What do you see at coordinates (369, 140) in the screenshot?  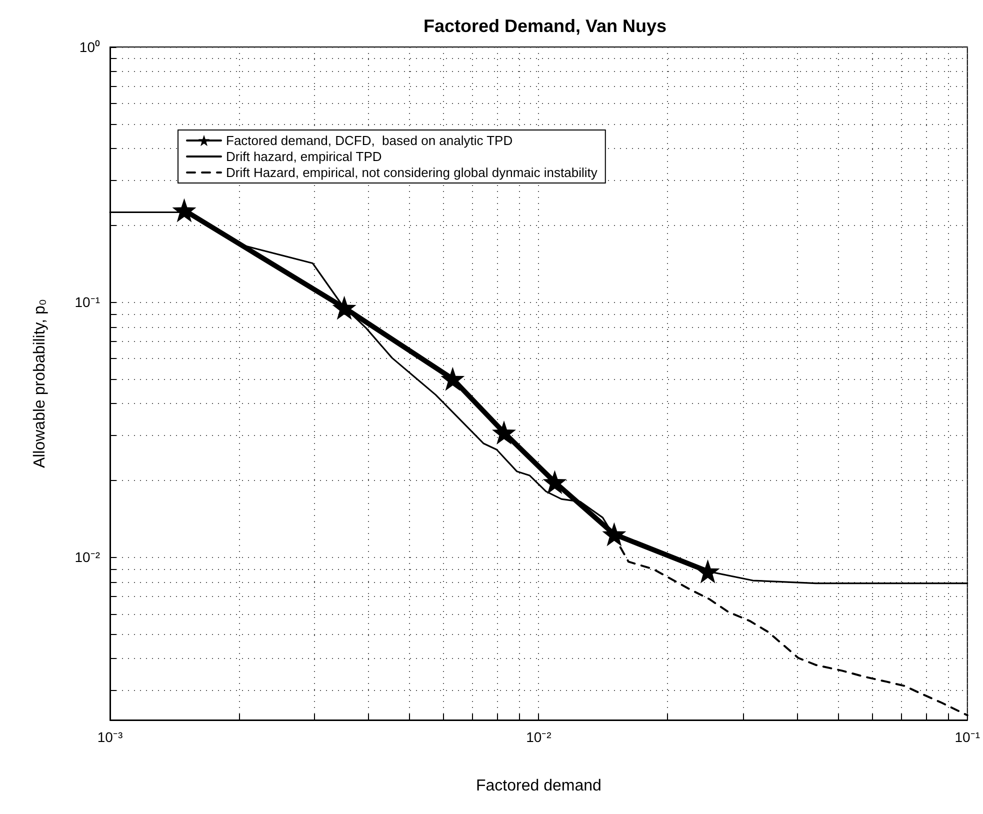 I see `legend-label: Factored demand, DCFD, based on analytic TPD` at bounding box center [369, 140].